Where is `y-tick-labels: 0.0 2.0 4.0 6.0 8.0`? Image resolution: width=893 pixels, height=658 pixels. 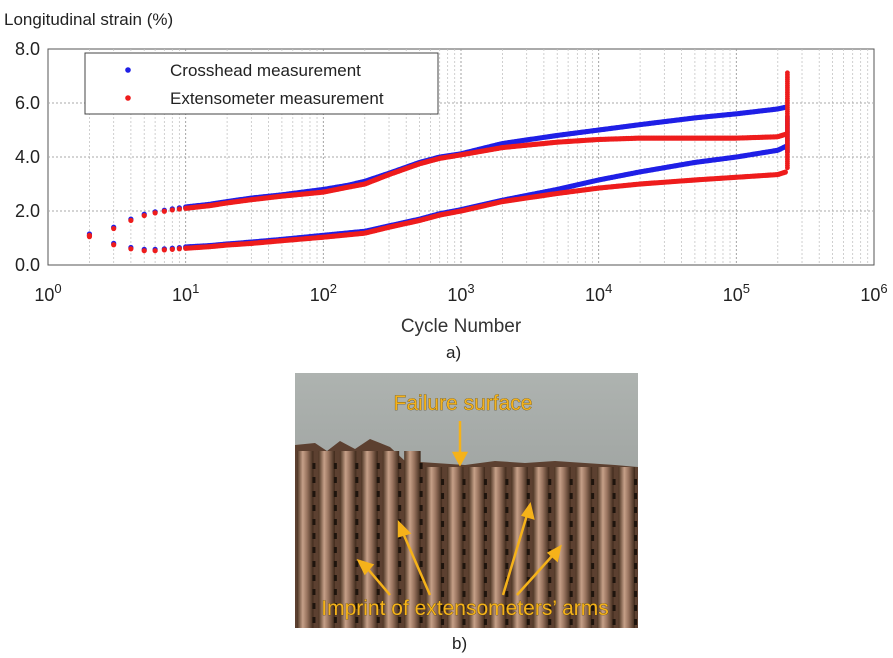 y-tick-labels: 0.0 2.0 4.0 6.0 8.0 is located at coordinates (27, 157).